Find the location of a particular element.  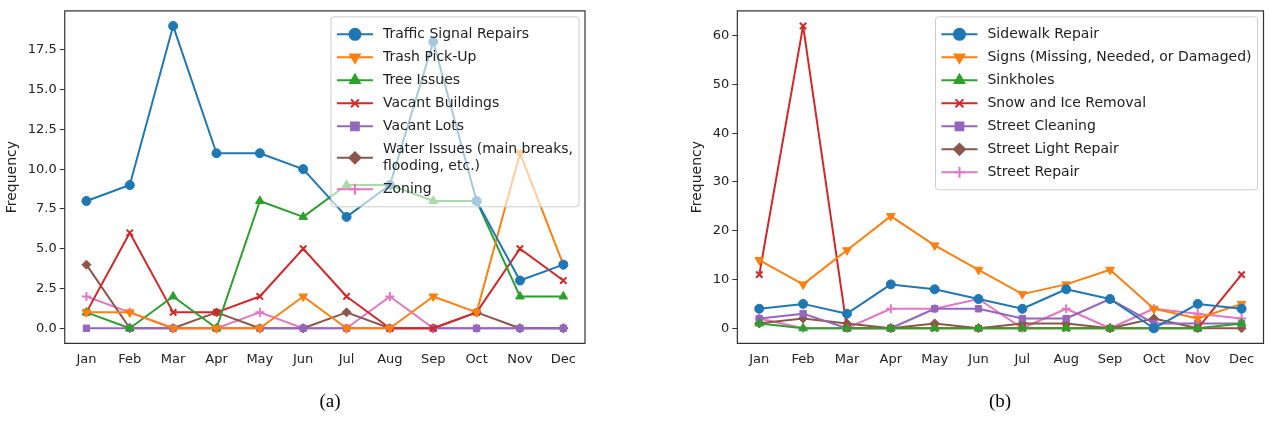

text: (b) is located at coordinates (1000, 401).